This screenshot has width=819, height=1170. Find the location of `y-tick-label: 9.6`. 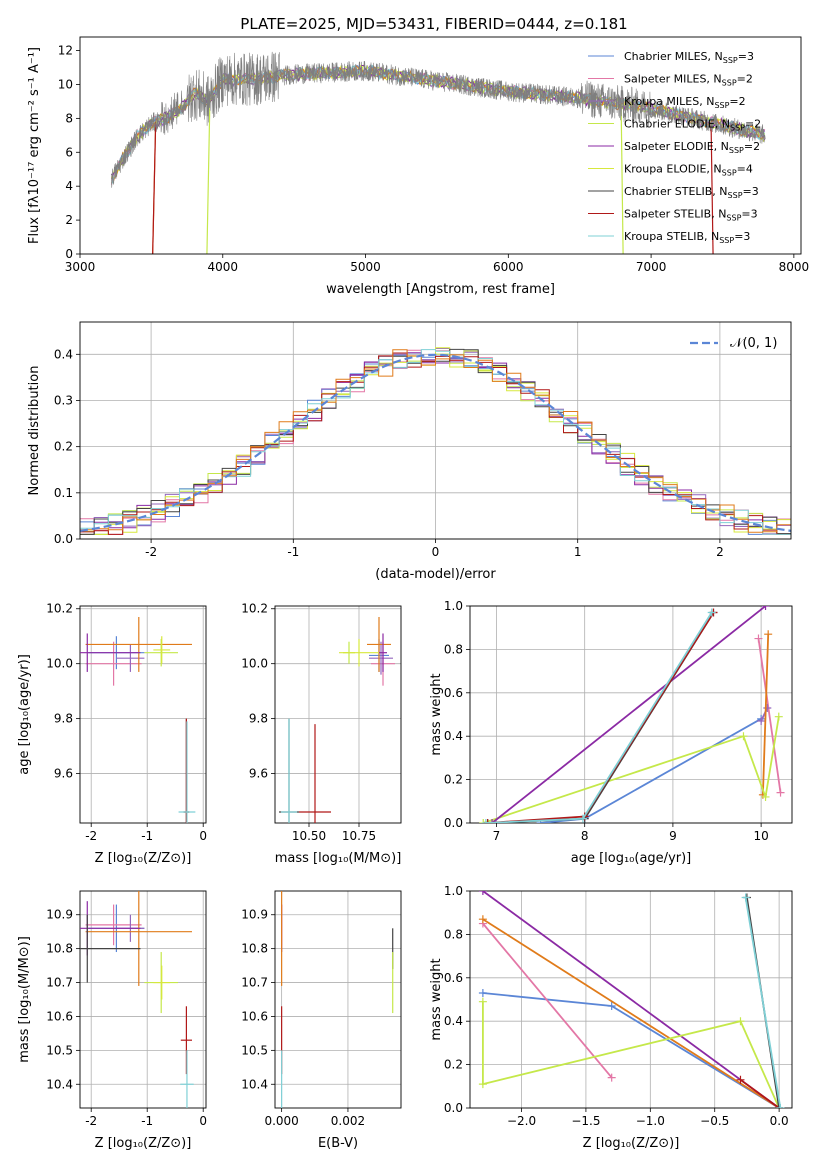

y-tick-label: 9.6 is located at coordinates (258, 774).